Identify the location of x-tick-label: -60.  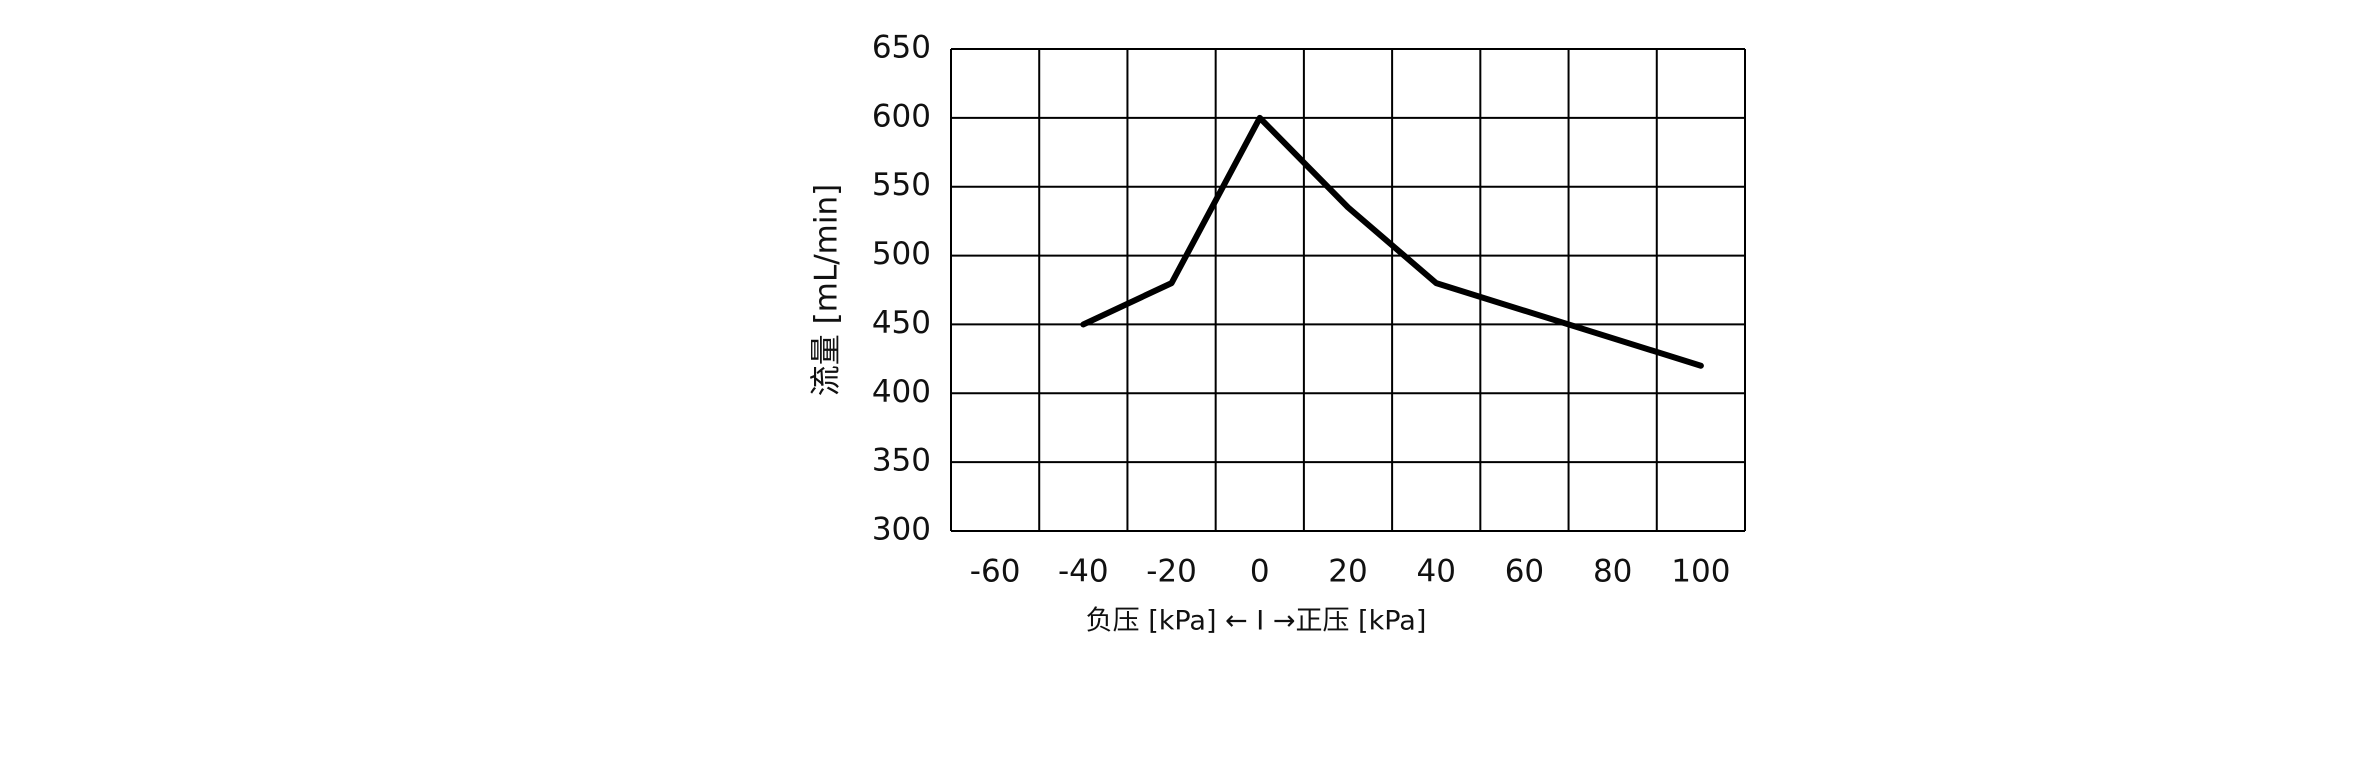
(995, 572).